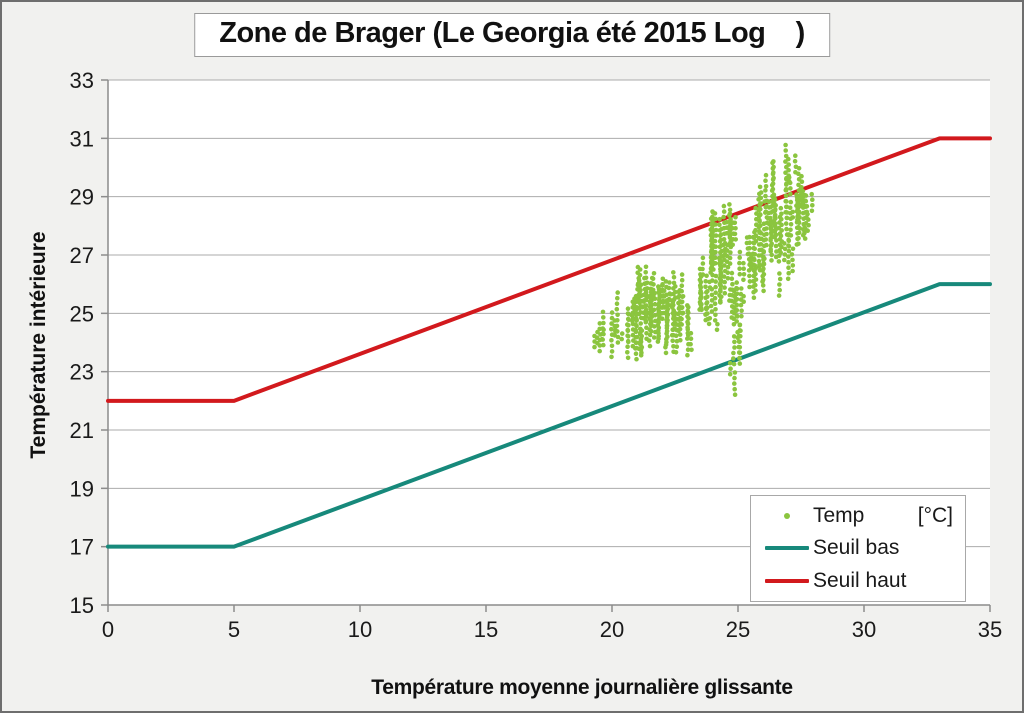 The width and height of the screenshot is (1024, 713). What do you see at coordinates (860, 581) in the screenshot?
I see `legend-item-seuil-haut: Seuil haut` at bounding box center [860, 581].